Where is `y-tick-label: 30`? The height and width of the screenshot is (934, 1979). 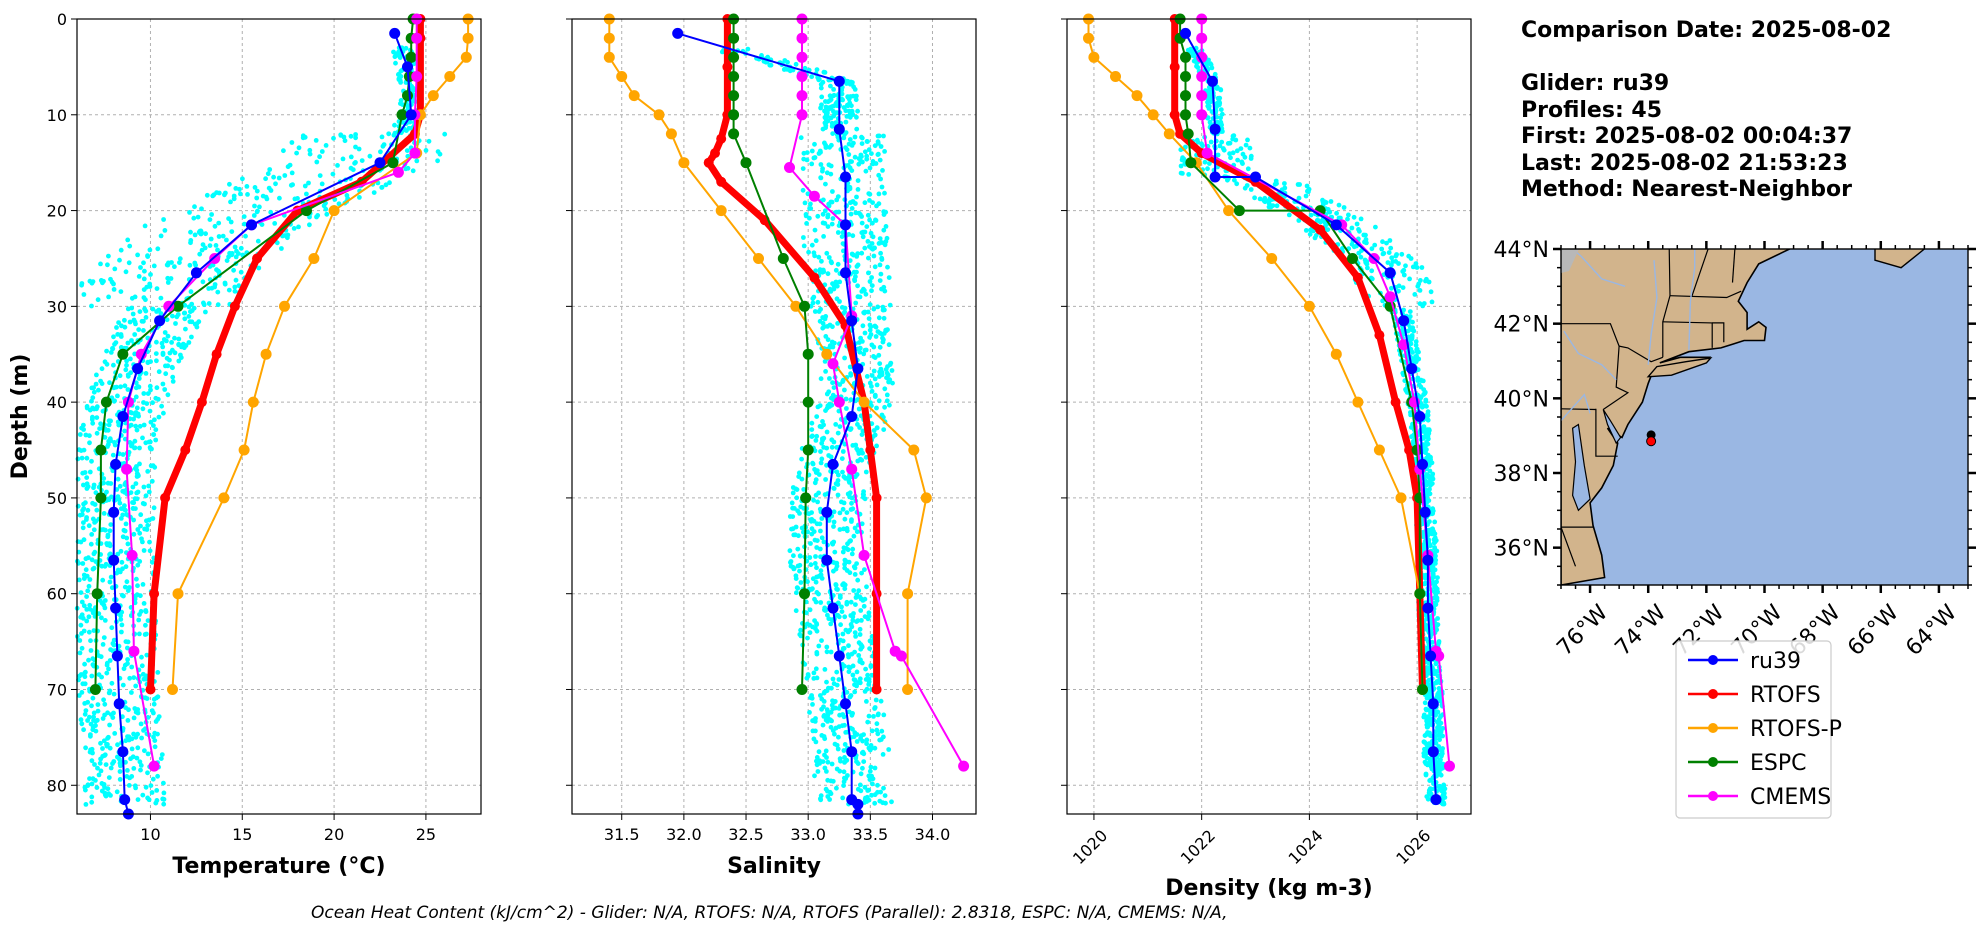 y-tick-label: 30 is located at coordinates (57, 306).